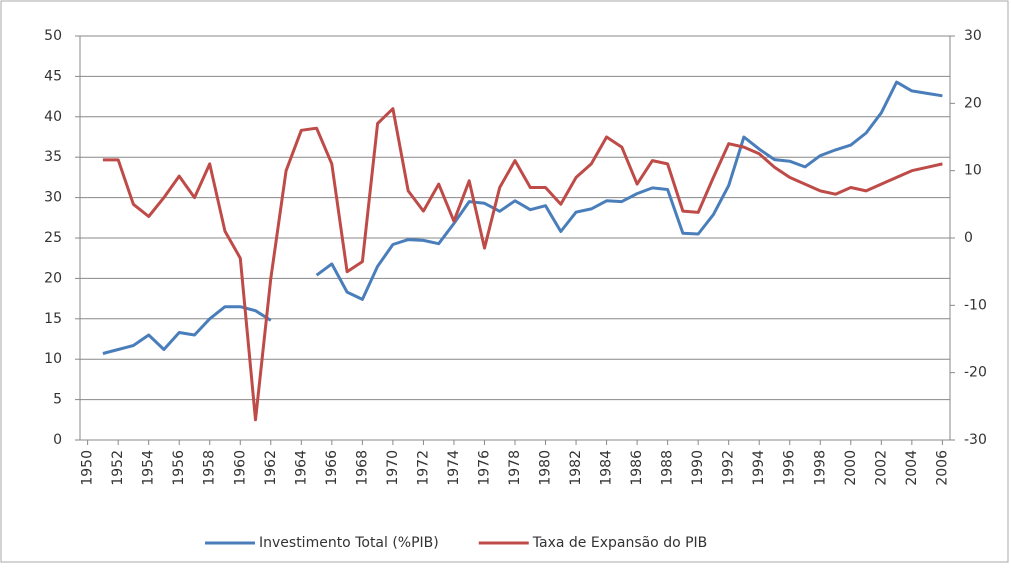 This screenshot has height=569, width=1011. What do you see at coordinates (118, 468) in the screenshot?
I see `x-tick-label: 1952` at bounding box center [118, 468].